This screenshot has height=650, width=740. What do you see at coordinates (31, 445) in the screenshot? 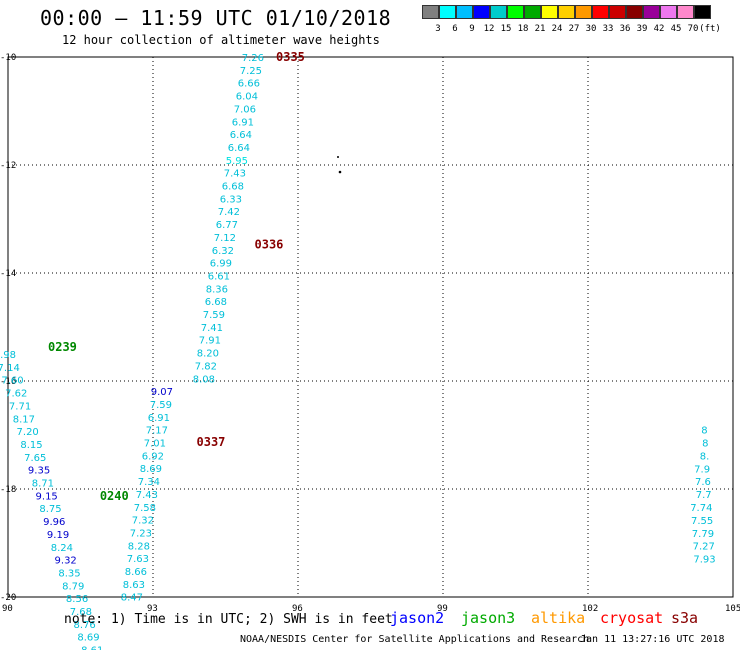
I see `track-value: 8.15` at bounding box center [31, 445].